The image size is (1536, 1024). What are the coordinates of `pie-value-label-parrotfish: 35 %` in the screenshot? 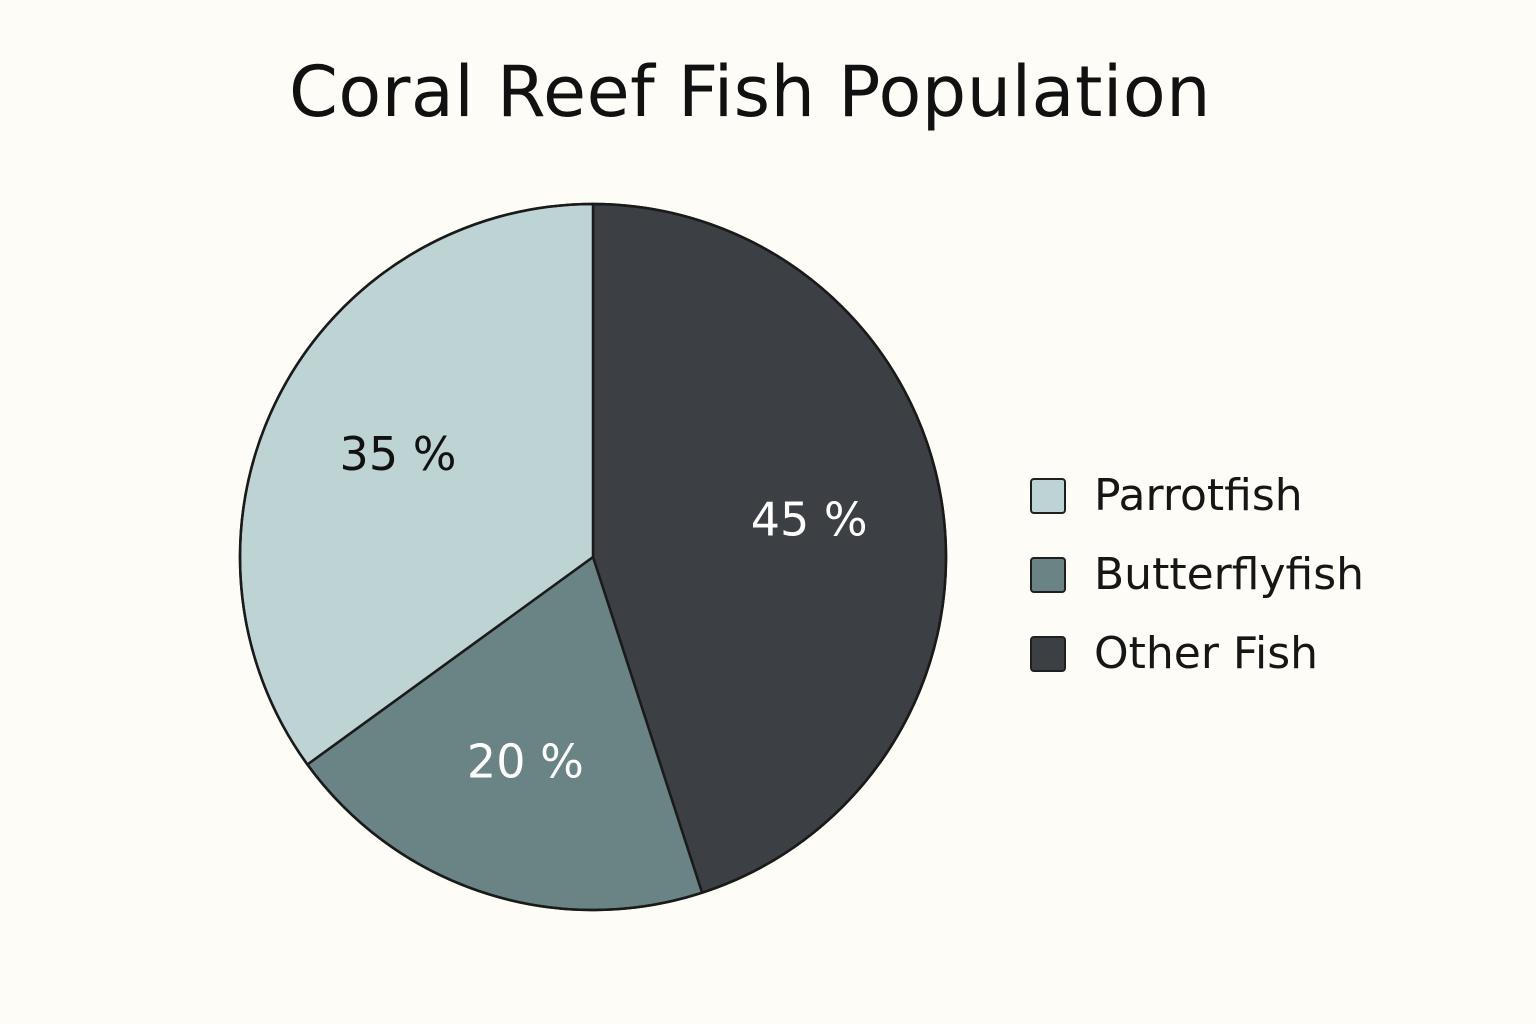 It's located at (398, 454).